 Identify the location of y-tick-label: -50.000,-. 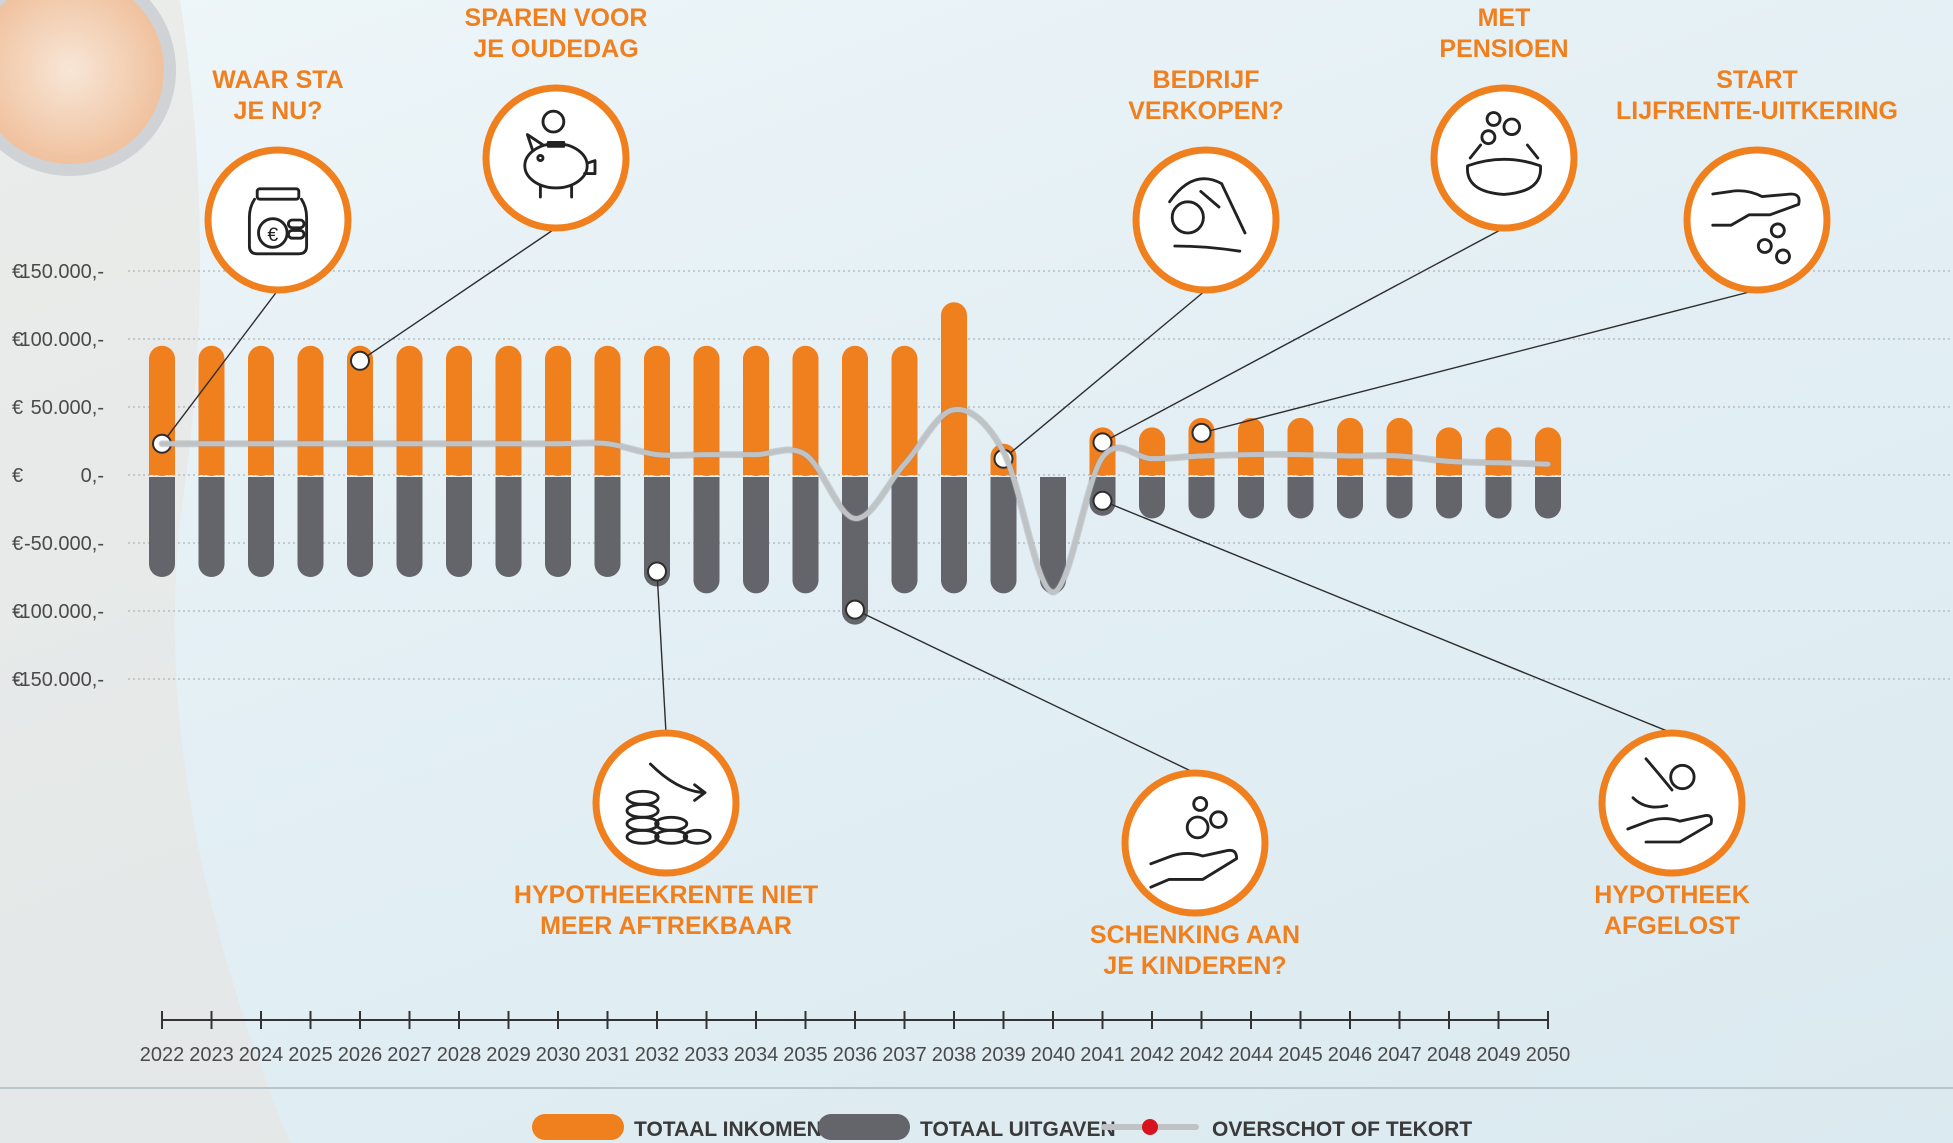
(64, 544).